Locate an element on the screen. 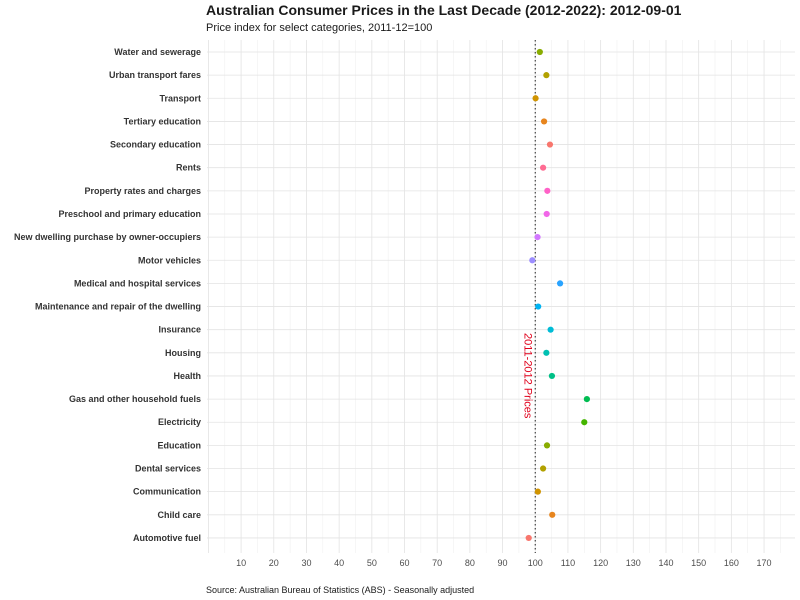  y-tick-label: Child care is located at coordinates (179, 515).